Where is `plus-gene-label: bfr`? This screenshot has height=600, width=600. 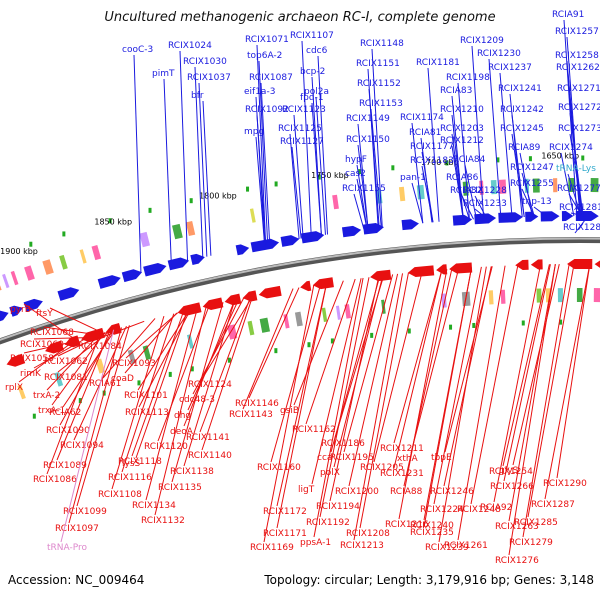 plus-gene-label: bfr is located at coordinates (197, 96).